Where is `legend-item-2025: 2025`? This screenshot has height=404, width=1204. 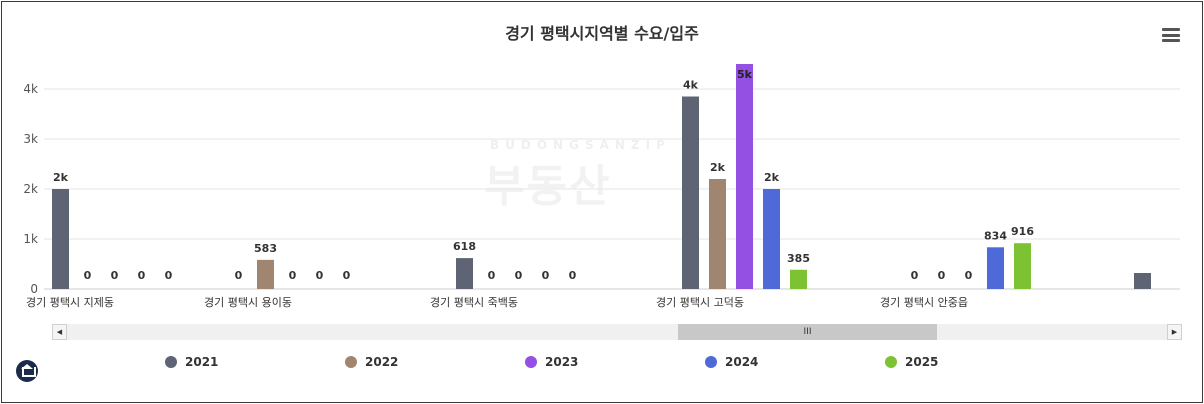
legend-item-2025: 2025 is located at coordinates (911, 362).